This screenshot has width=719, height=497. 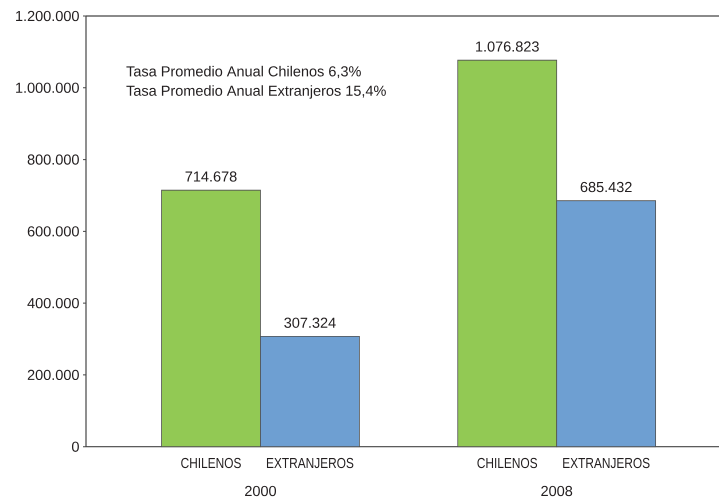 I want to click on x-tick-label: 2008, so click(x=556, y=491).